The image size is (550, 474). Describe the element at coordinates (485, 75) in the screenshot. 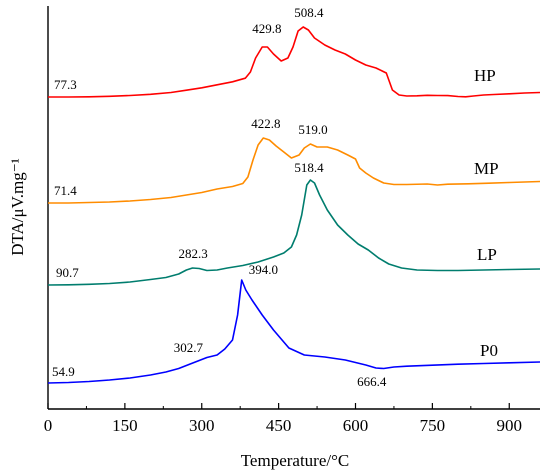

I see `series-label-hp: HP` at that location.